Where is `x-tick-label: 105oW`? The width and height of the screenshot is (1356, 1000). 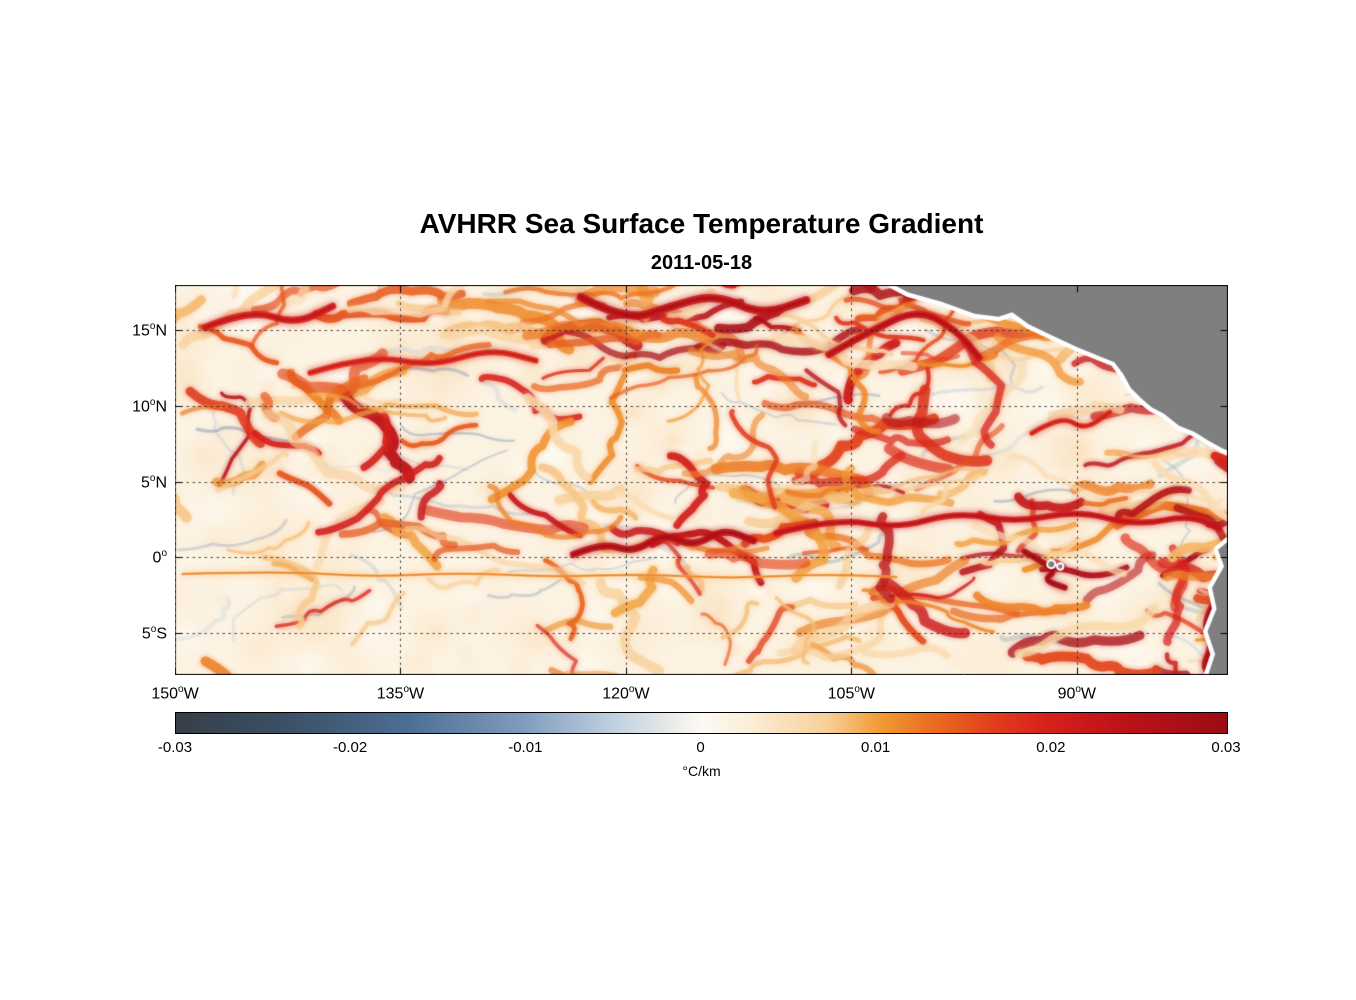
x-tick-label: 105oW is located at coordinates (851, 693).